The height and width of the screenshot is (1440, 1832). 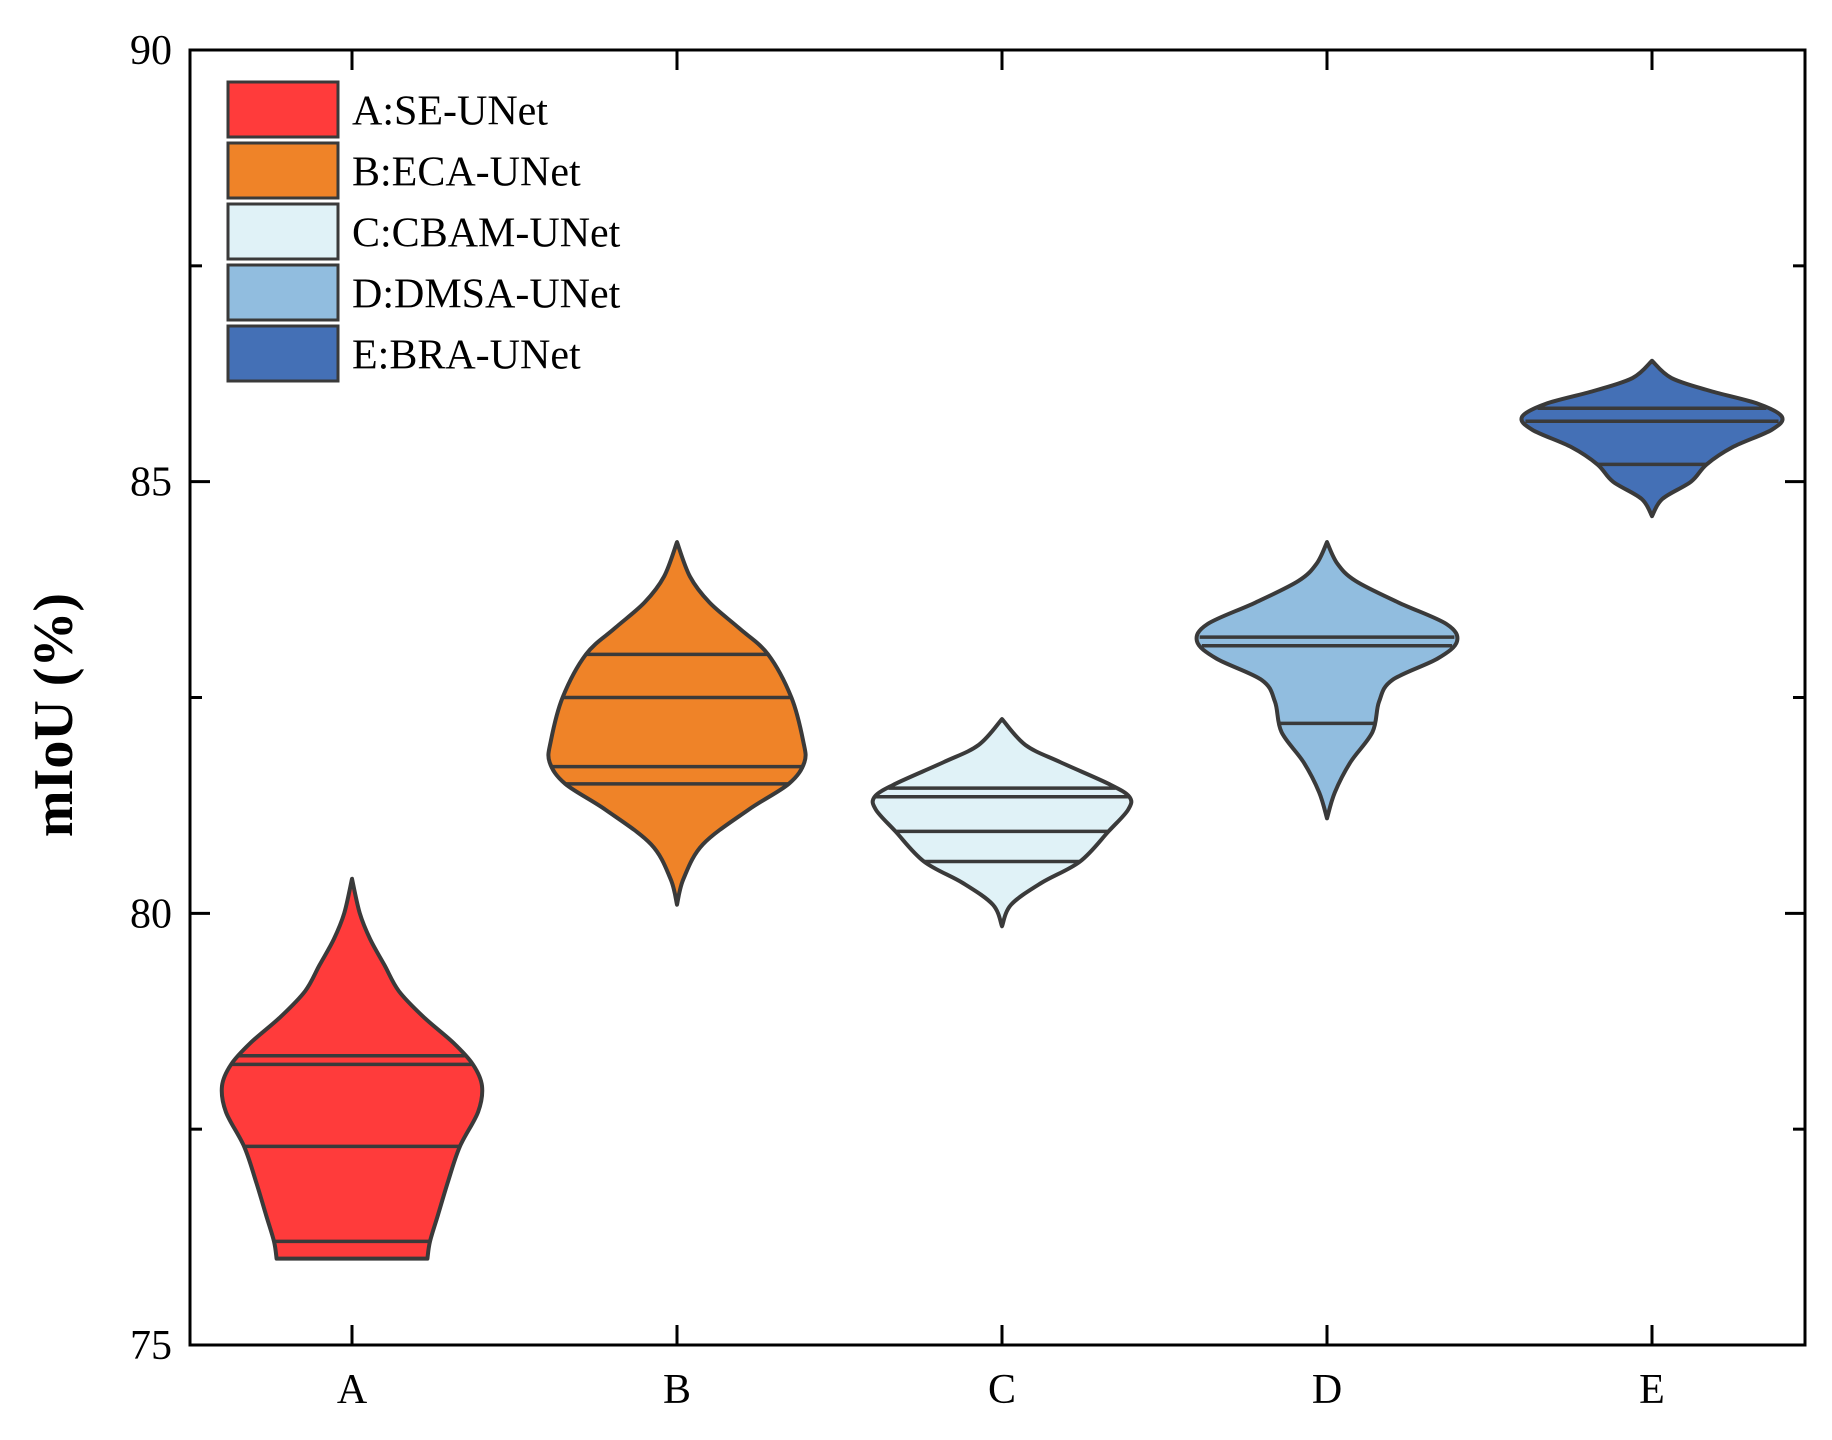 I want to click on y-tick-label: 85, so click(x=151, y=483).